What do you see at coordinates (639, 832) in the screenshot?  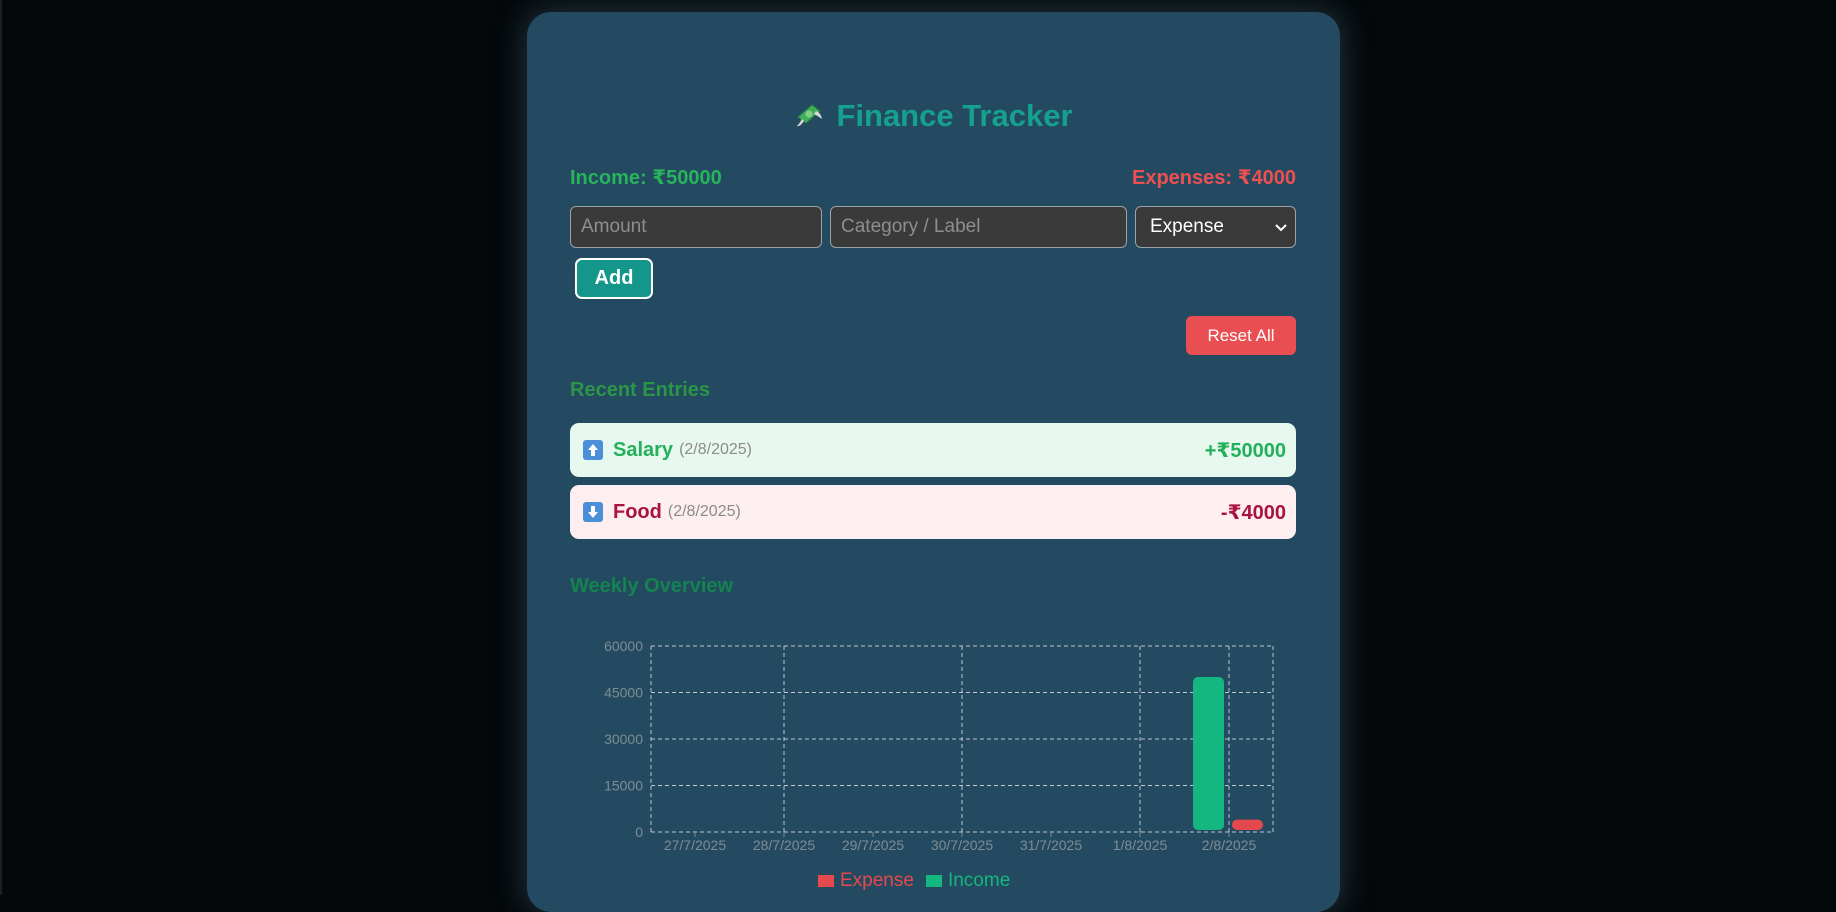 I see `y-tick-label: 0` at bounding box center [639, 832].